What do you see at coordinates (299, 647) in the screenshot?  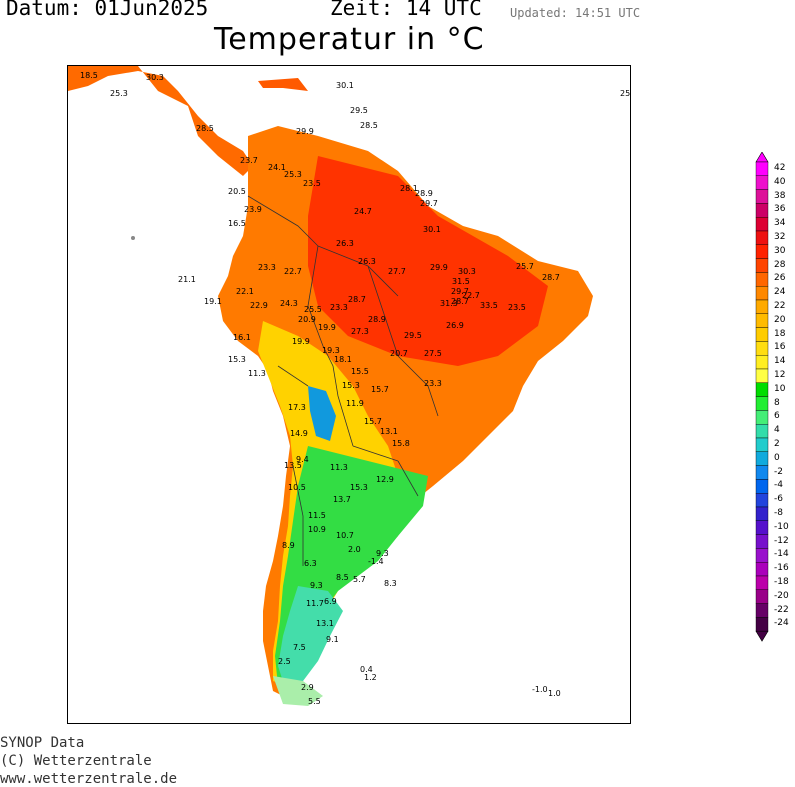 I see `station-temperature: 7.5` at bounding box center [299, 647].